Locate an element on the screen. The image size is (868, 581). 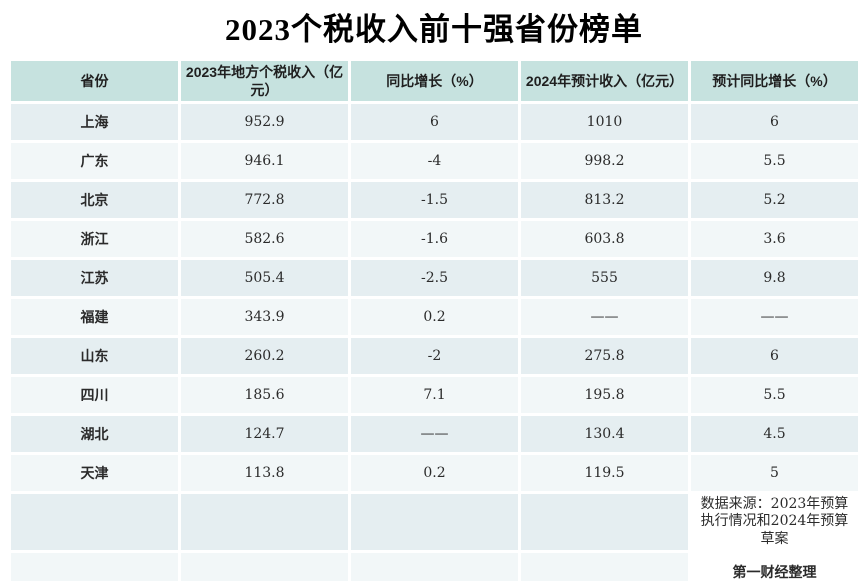
table-row: 山东 260.2 -2 275.8 6 is located at coordinates (434, 356).